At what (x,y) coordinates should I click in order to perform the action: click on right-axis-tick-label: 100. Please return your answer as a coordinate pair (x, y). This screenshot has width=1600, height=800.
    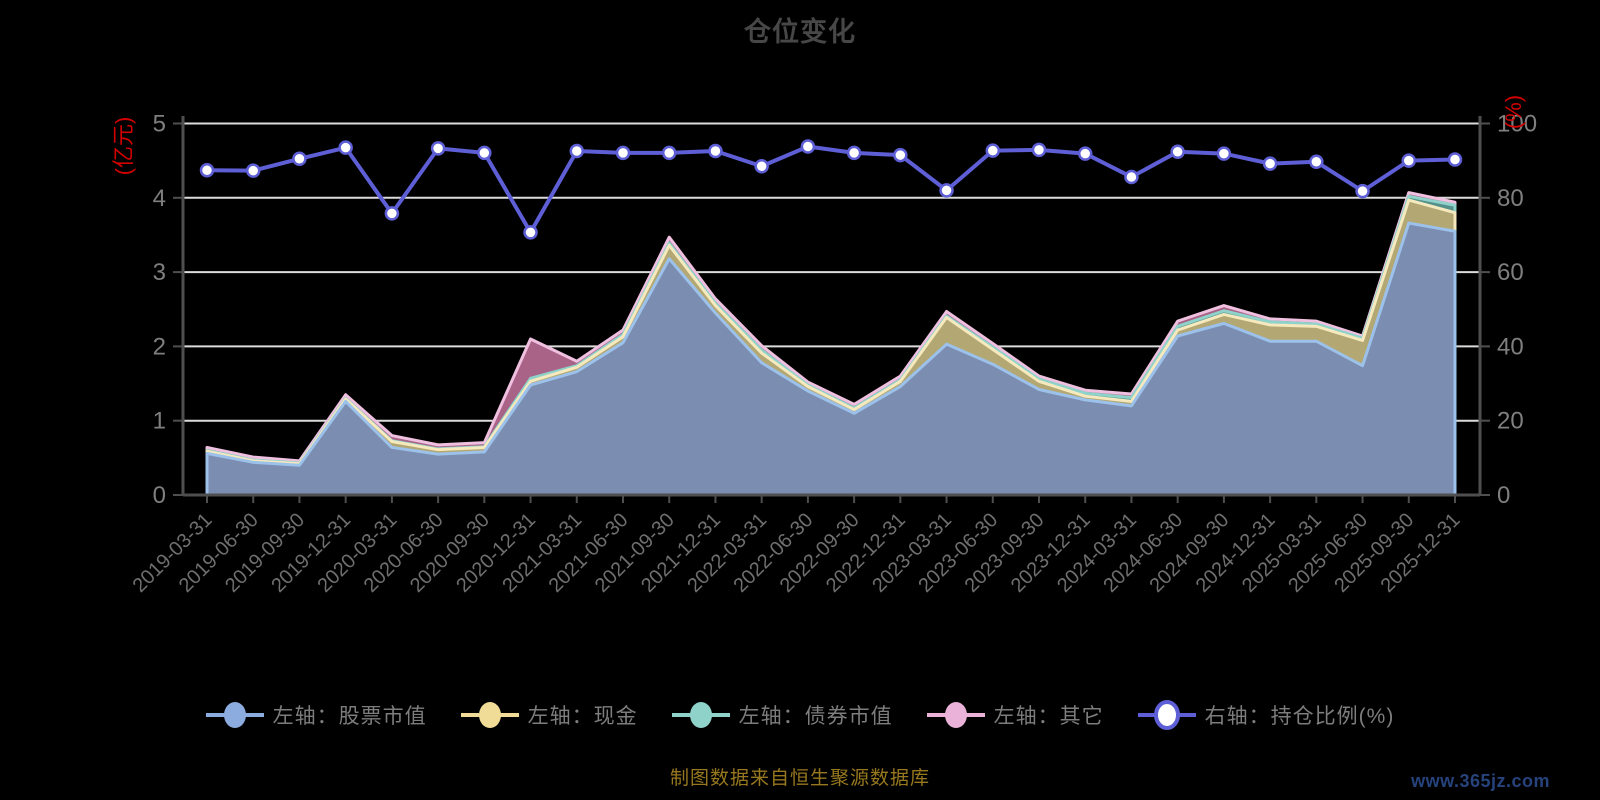
    Looking at the image, I should click on (1517, 124).